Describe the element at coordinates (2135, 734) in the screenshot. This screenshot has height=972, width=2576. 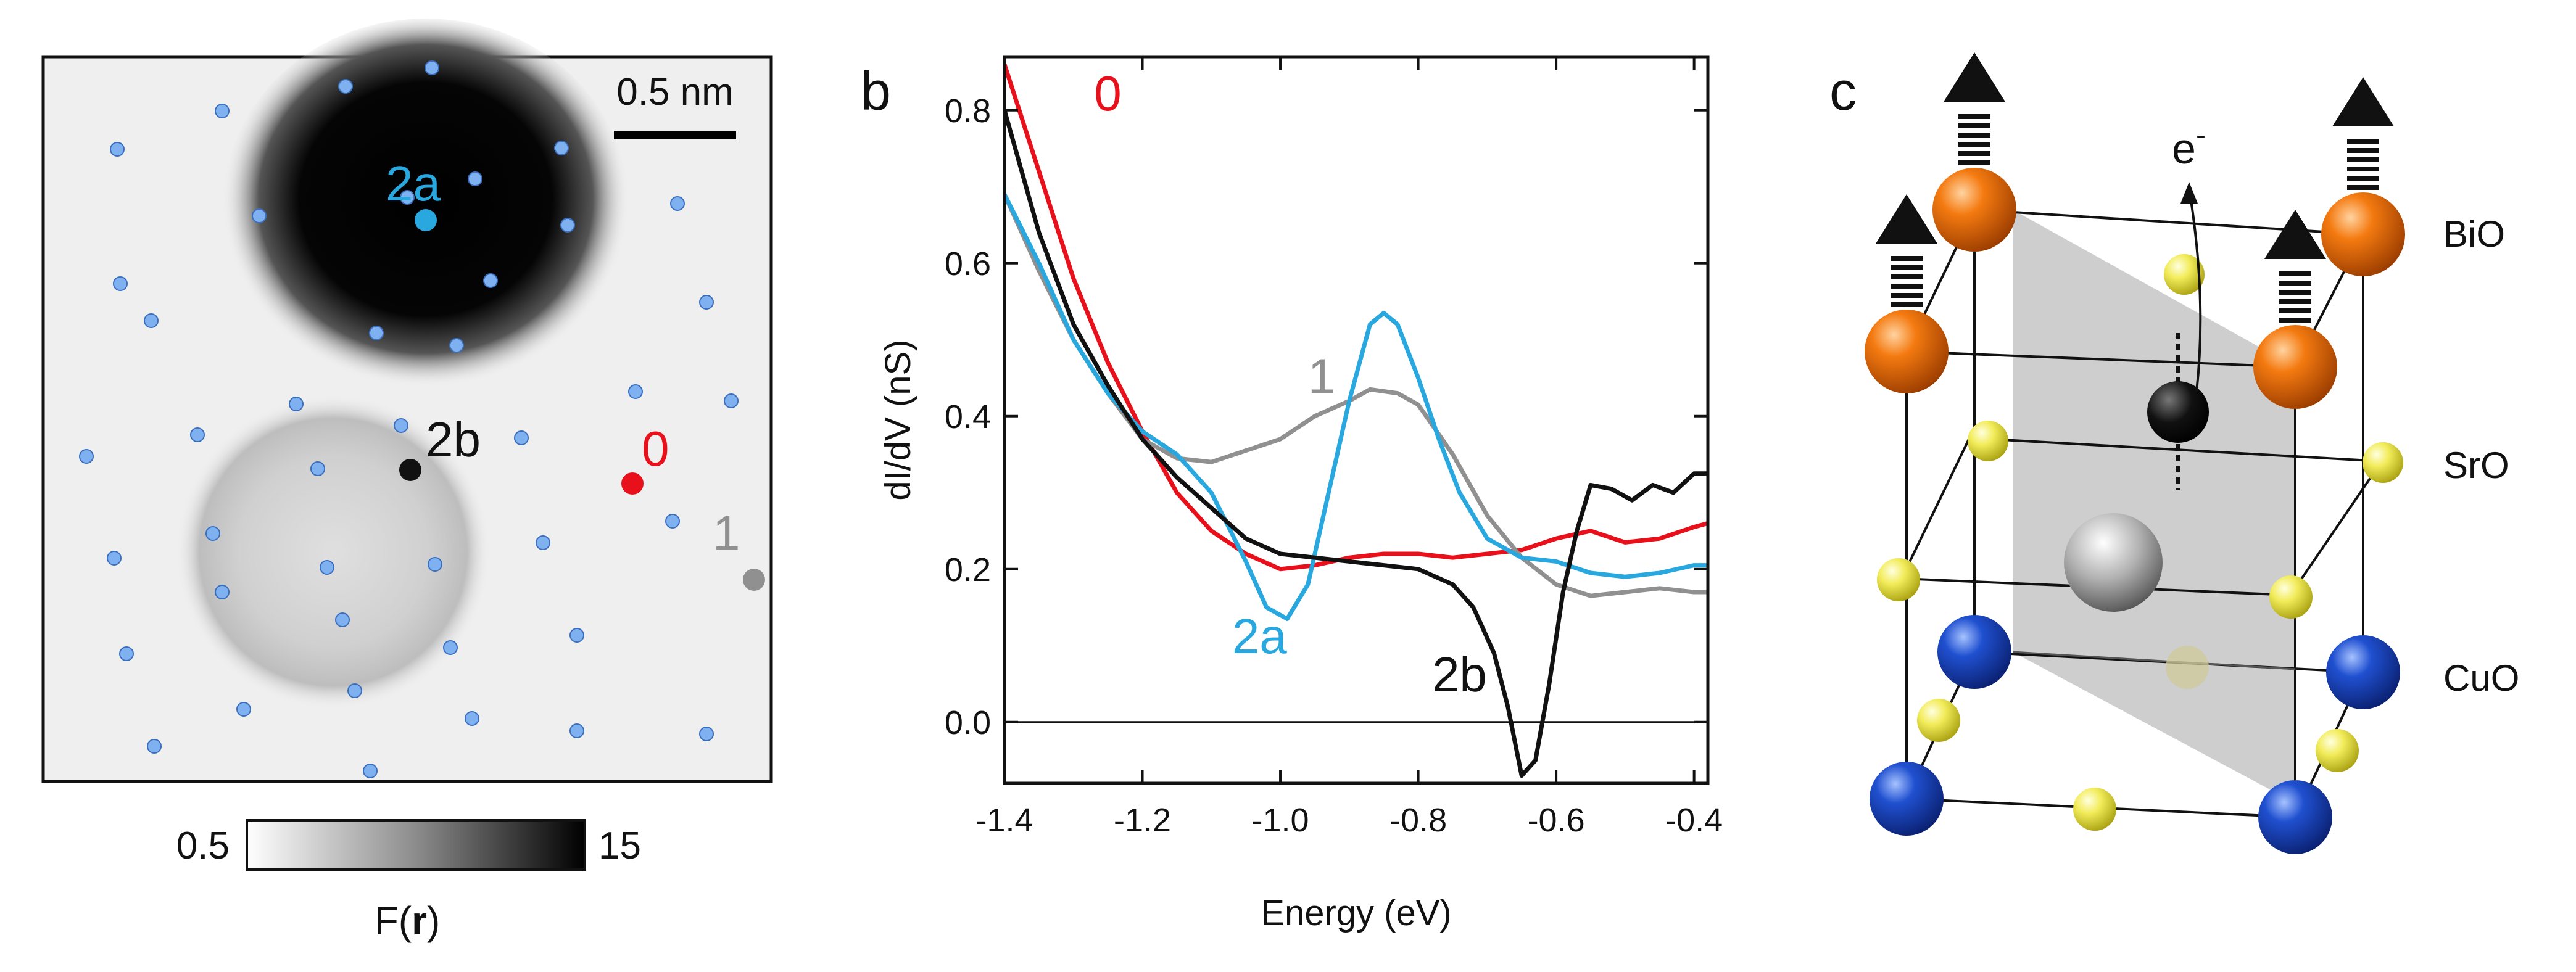
I see `copper-atoms` at that location.